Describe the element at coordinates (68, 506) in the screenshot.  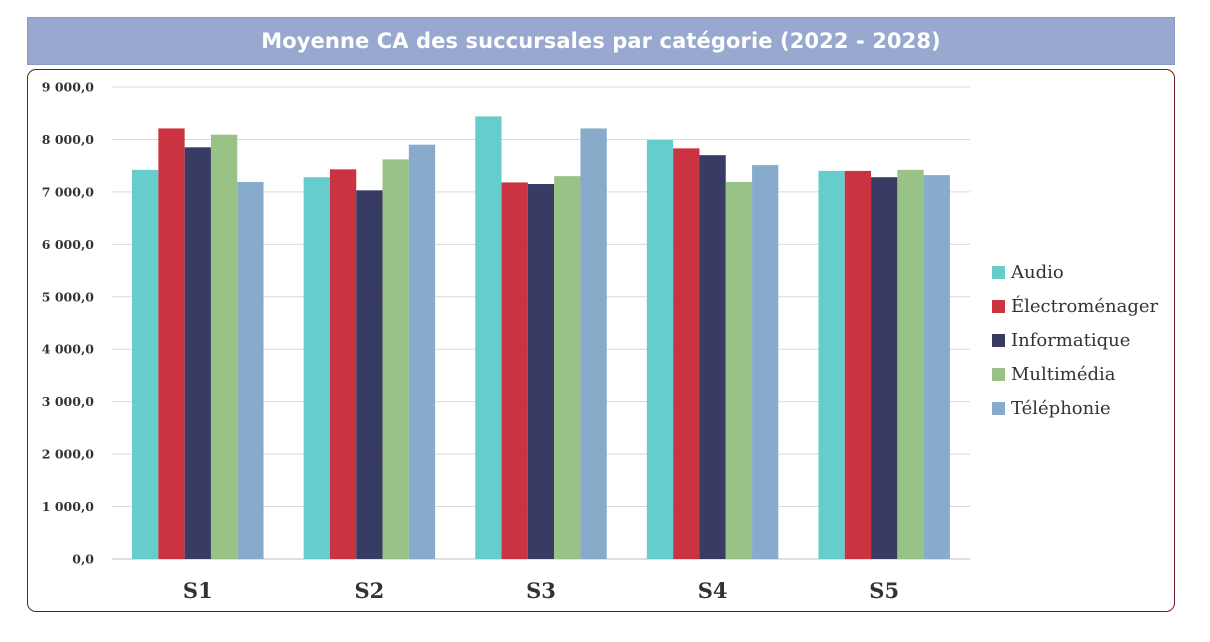
I see `y-tick-label: 1 000,0` at that location.